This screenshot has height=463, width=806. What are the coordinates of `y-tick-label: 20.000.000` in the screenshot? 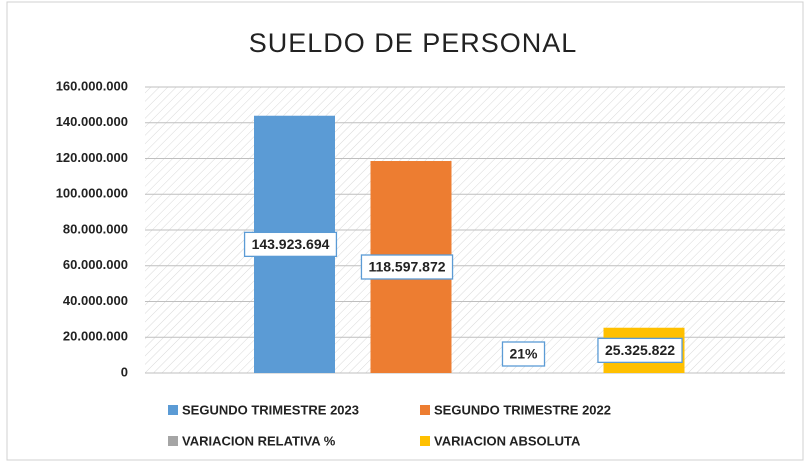 It's located at (95, 336).